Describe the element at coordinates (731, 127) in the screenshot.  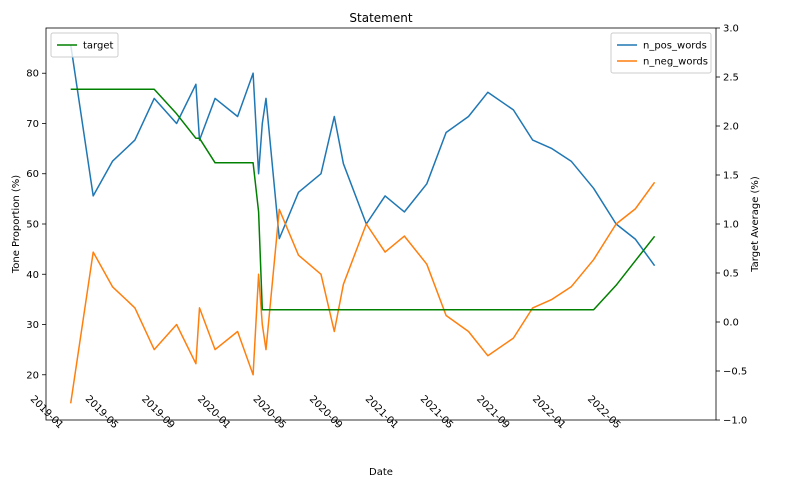
I see `y2-tick-label: 2.0` at that location.